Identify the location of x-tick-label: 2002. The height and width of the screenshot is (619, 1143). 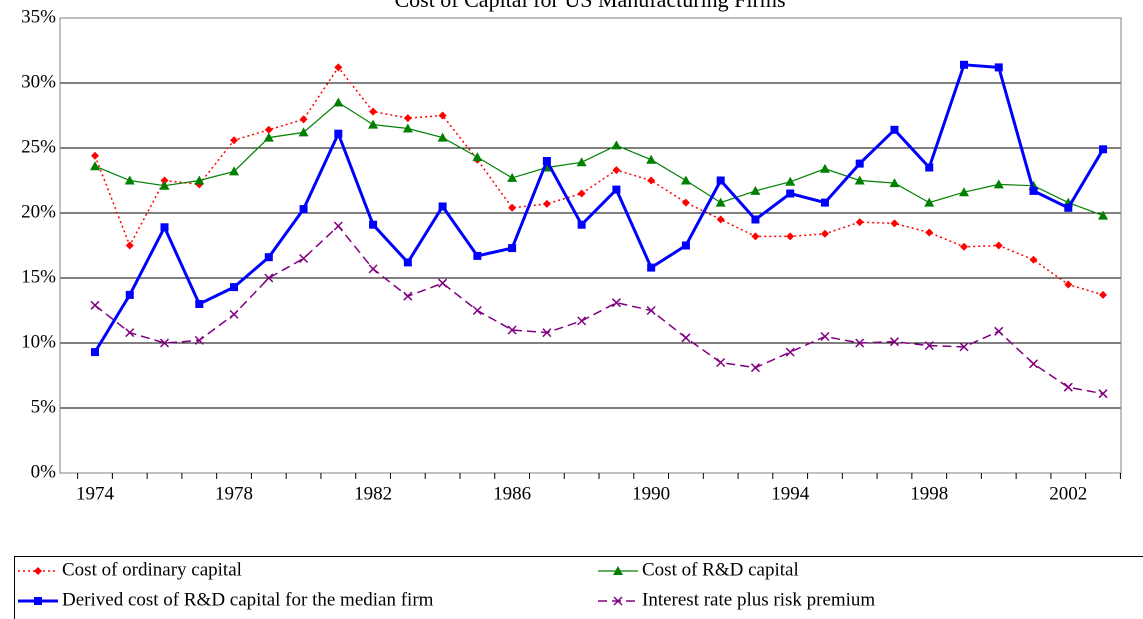
(1068, 493).